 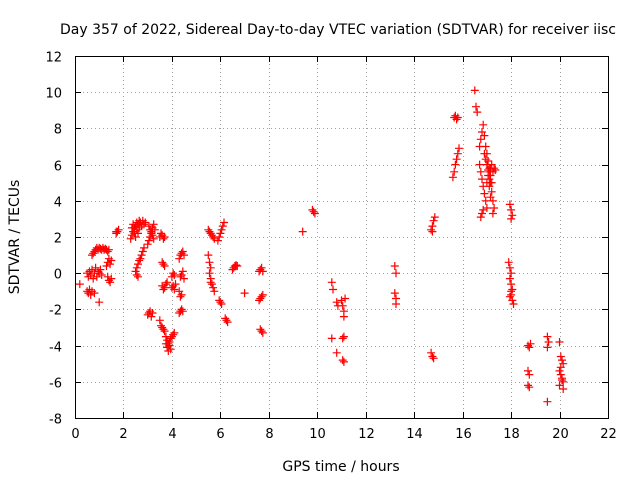 I want to click on x-tick-label: 16, so click(x=463, y=434).